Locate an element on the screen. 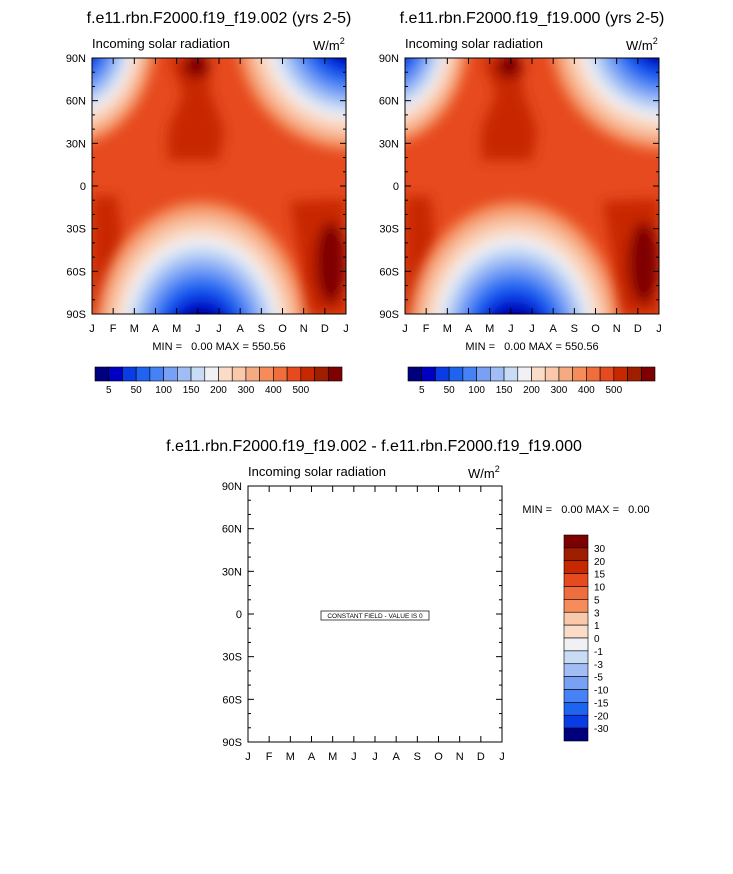 Image resolution: width=733 pixels, height=874 pixels. panel-1-stats: MIN = 0.00 MAX = 550.56 is located at coordinates (218, 347).